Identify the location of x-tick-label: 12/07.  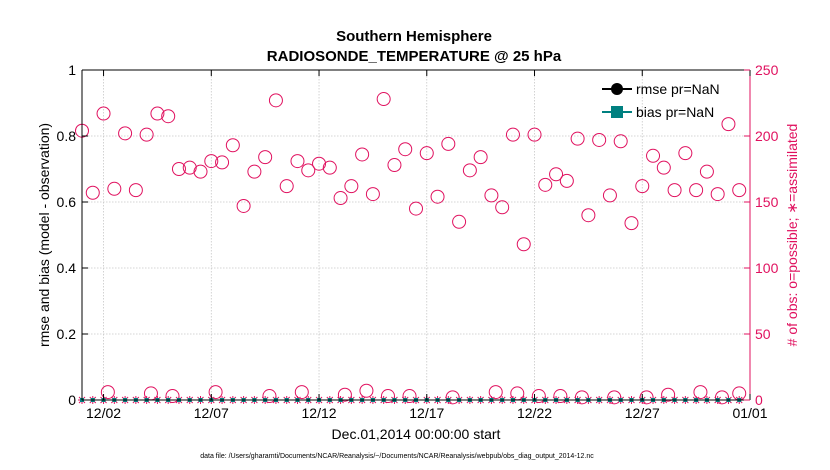
(211, 413).